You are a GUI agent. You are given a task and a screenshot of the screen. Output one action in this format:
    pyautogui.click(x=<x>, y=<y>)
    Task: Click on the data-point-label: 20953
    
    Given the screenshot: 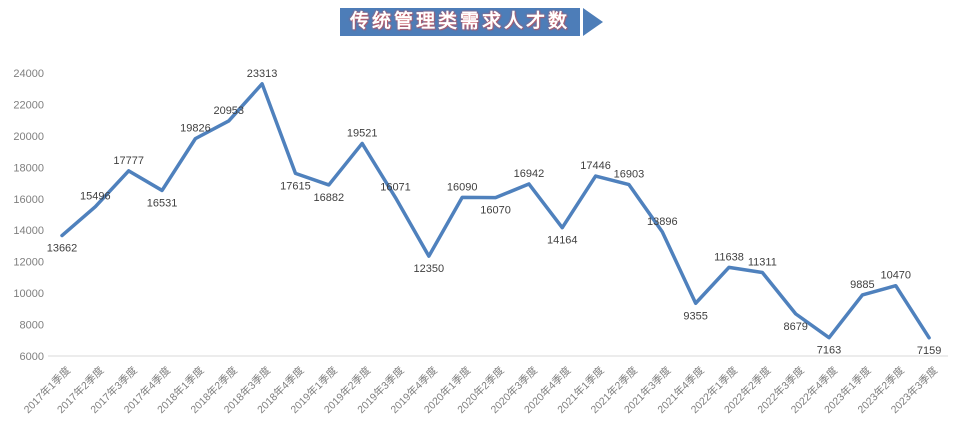 What is the action you would take?
    pyautogui.click(x=228, y=111)
    